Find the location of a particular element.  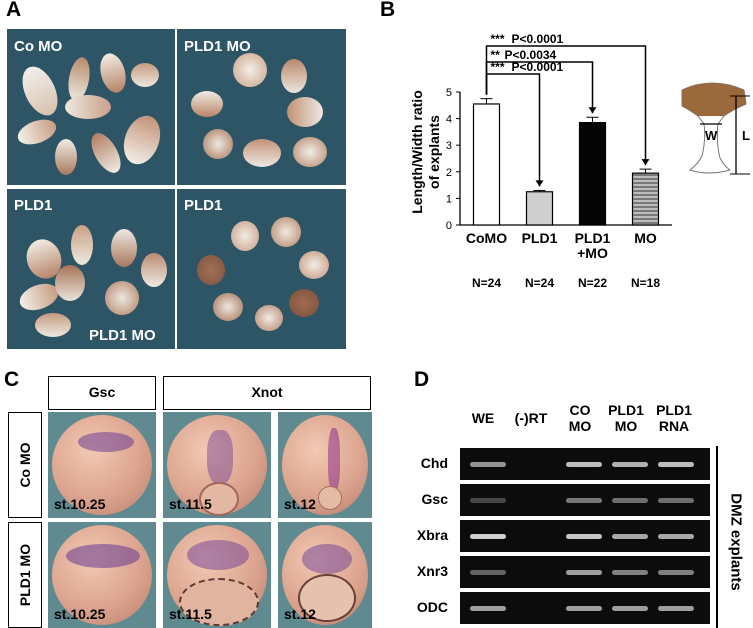

y-tick-label: 5 is located at coordinates (449, 93).